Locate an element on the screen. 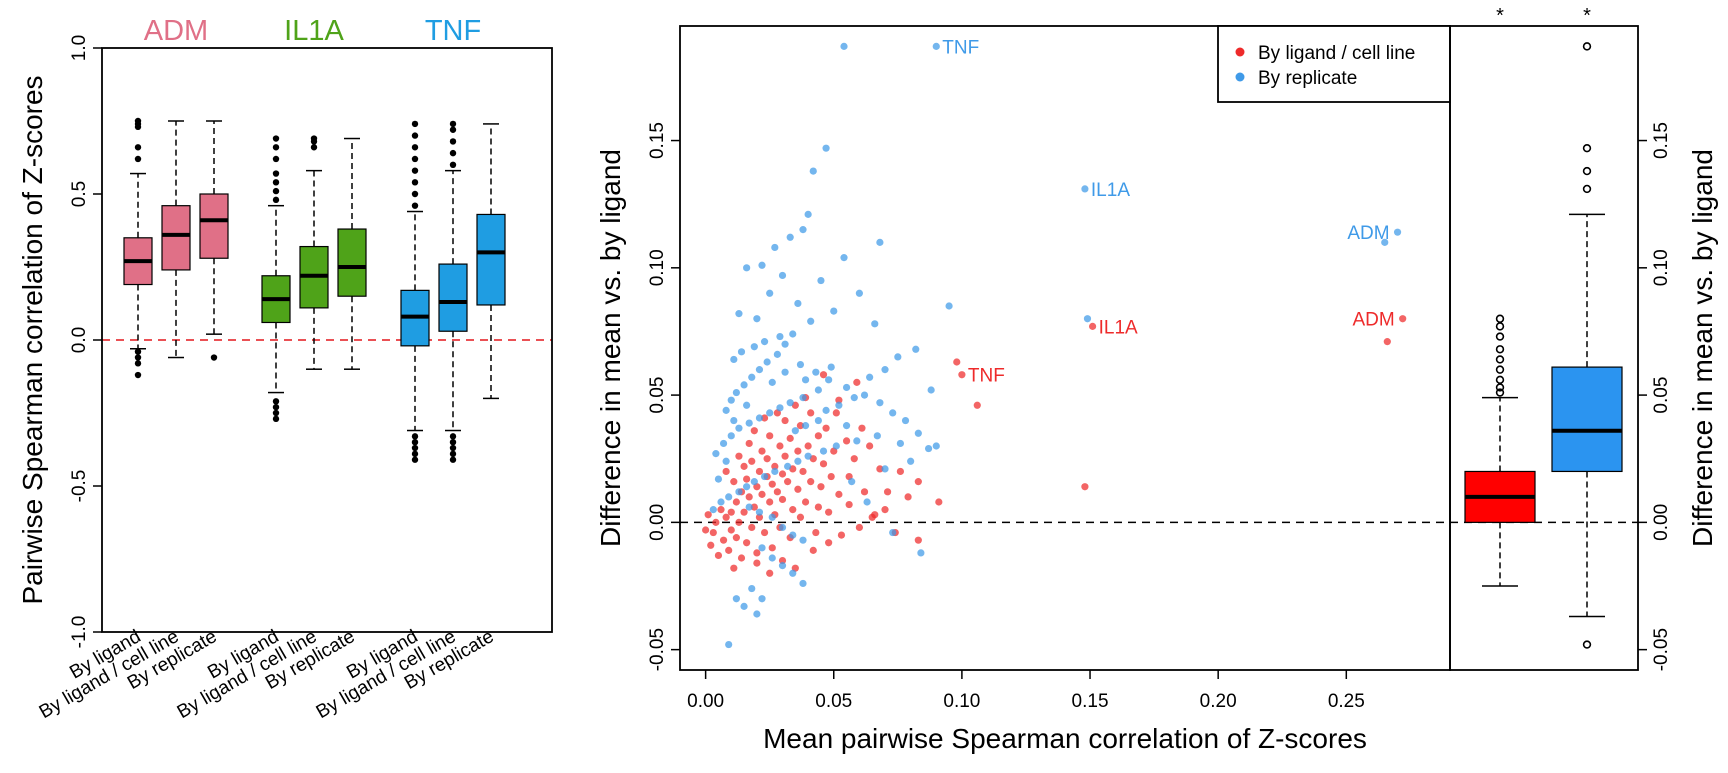 This screenshot has height=773, width=1728. group-title-adm: ADM is located at coordinates (176, 31).